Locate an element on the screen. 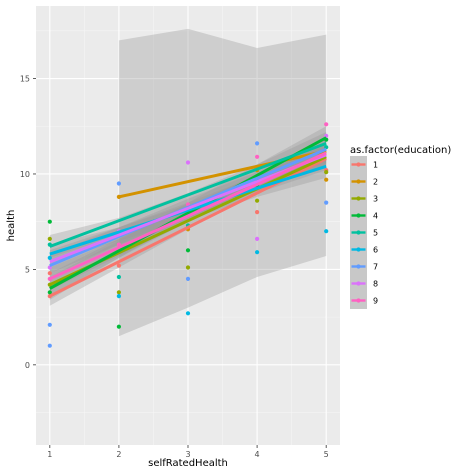  legend-item-6: 6 is located at coordinates (364, 249).